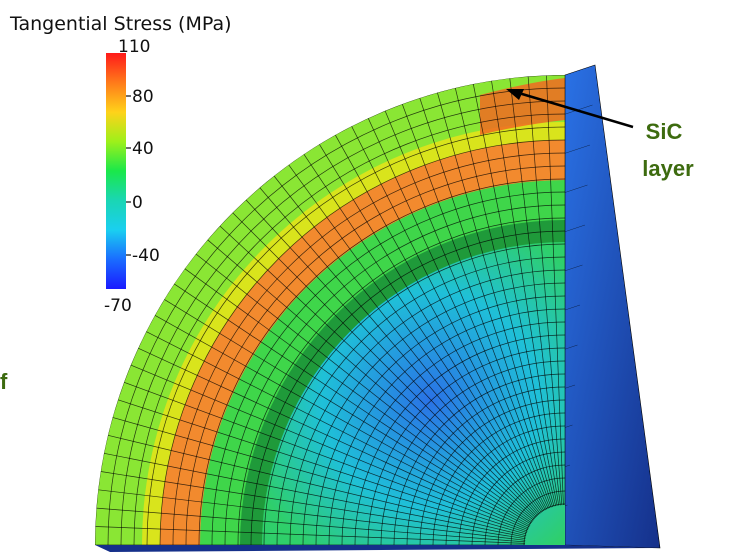 Image resolution: width=742 pixels, height=559 pixels. What do you see at coordinates (143, 149) in the screenshot?
I see `colorbar-tick-label: 40` at bounding box center [143, 149].